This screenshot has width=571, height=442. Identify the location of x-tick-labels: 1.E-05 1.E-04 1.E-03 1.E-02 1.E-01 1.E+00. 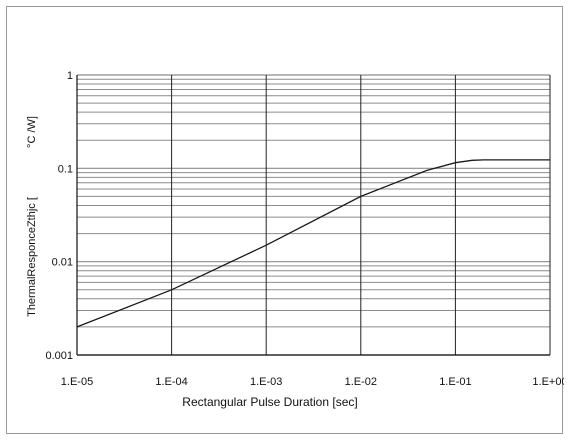
(314, 382).